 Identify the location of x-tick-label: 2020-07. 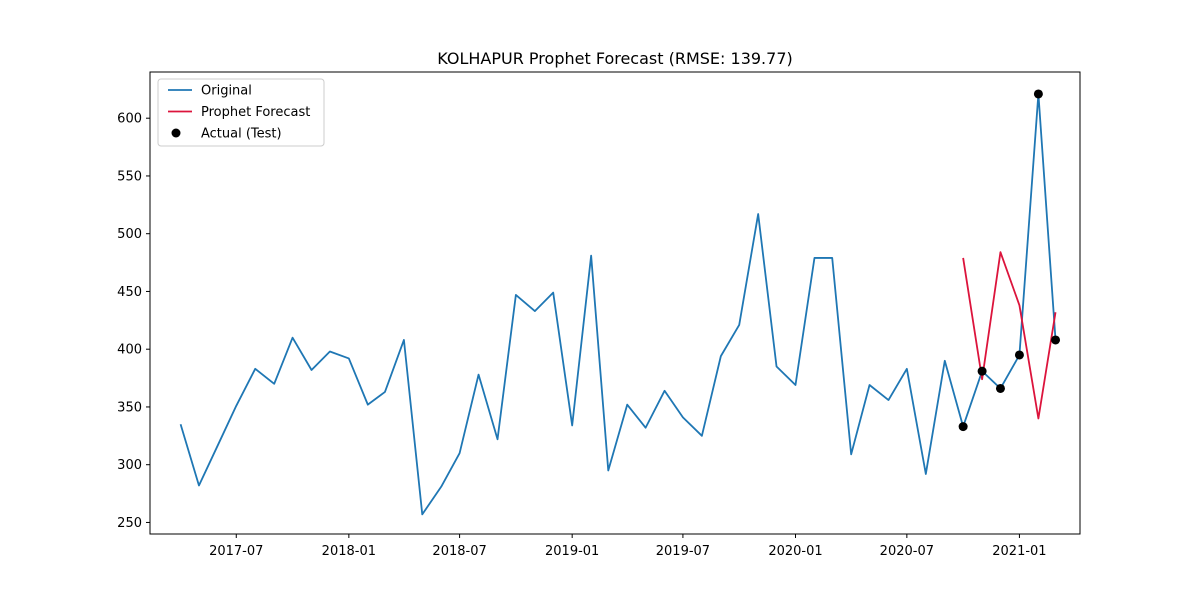
(907, 551).